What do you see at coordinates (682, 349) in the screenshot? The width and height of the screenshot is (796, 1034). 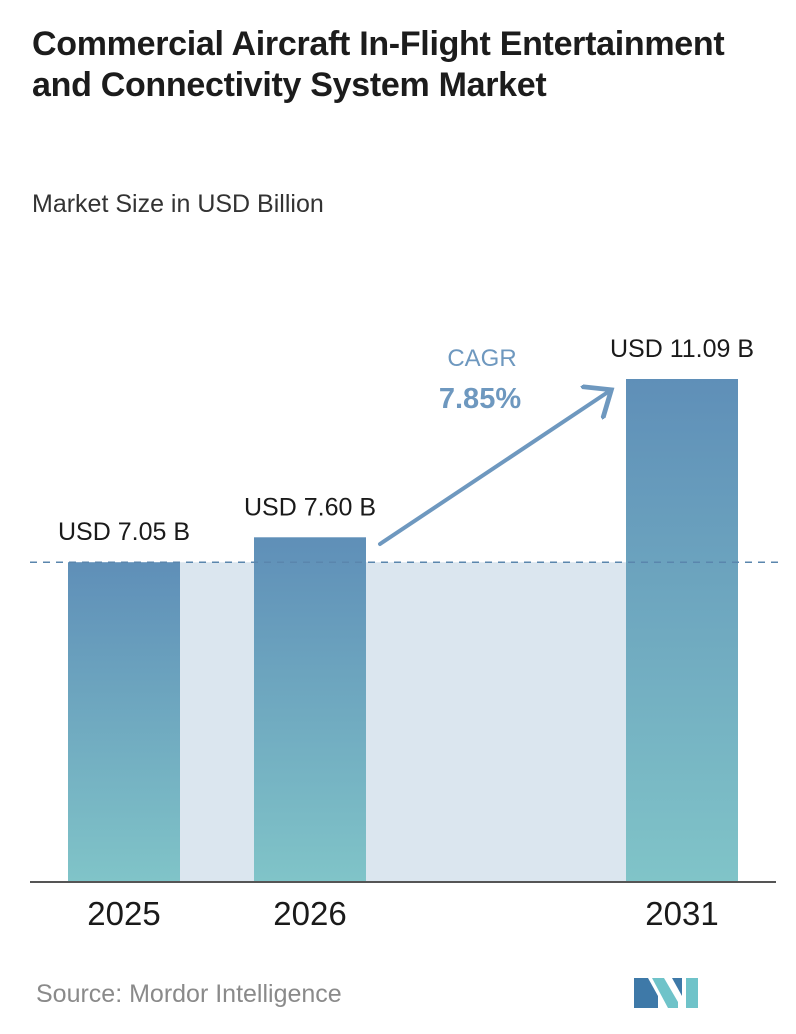 I see `data-label-2031: USD 11.09 B` at bounding box center [682, 349].